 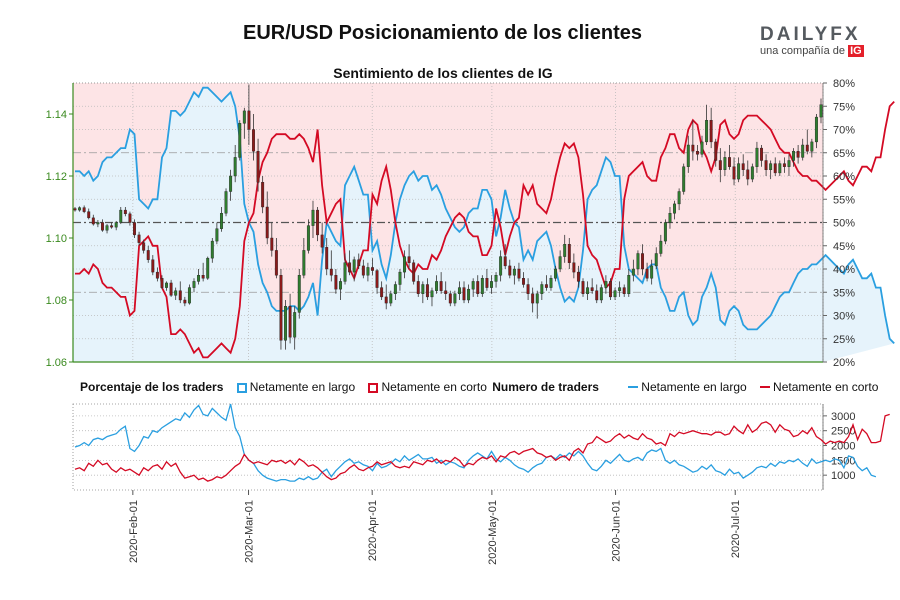 What do you see at coordinates (443, 73) in the screenshot?
I see `chart-subtitle: Sentimiento de los clientes de IG` at bounding box center [443, 73].